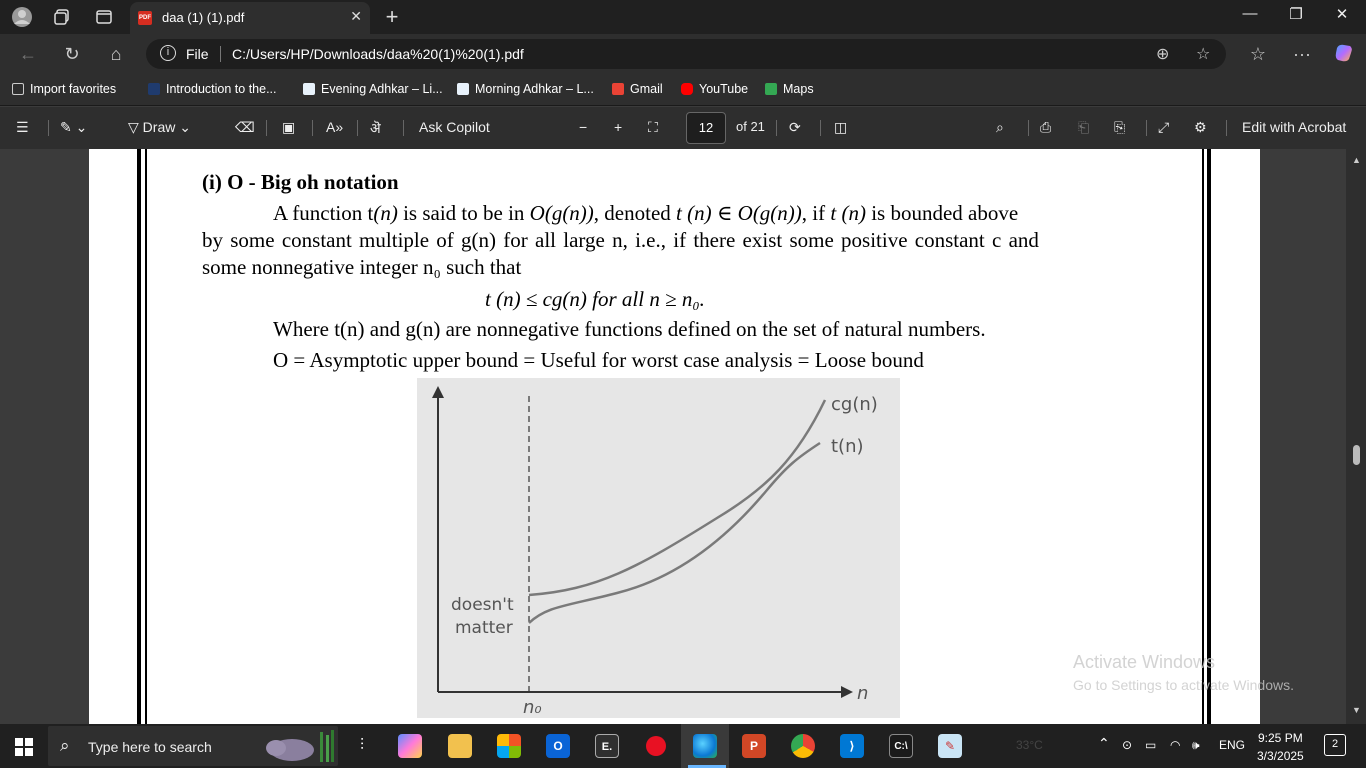  I want to click on back-icon: ←, so click(28, 54).